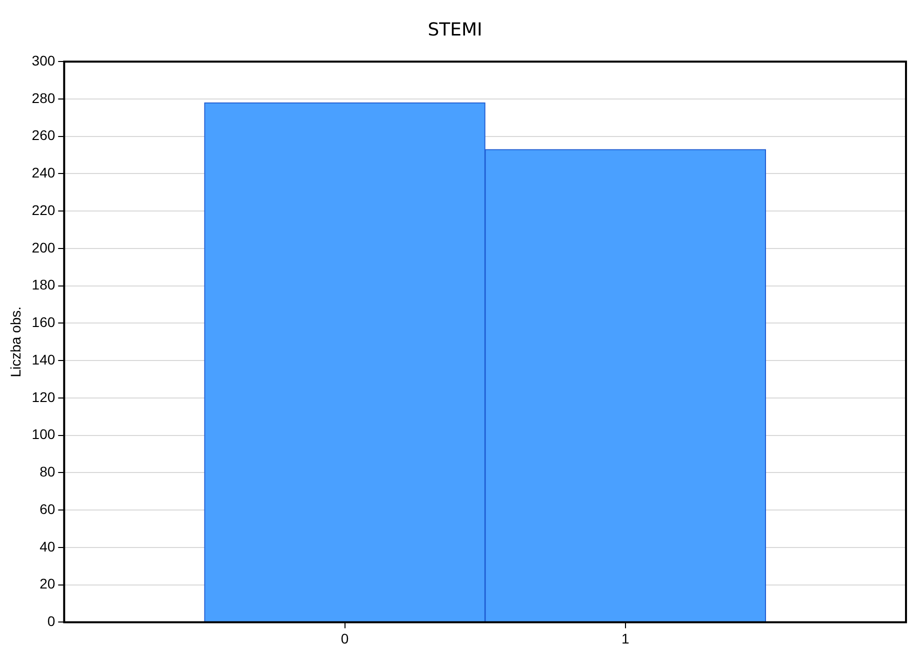  I want to click on y-tick-label: 200, so click(44, 247).